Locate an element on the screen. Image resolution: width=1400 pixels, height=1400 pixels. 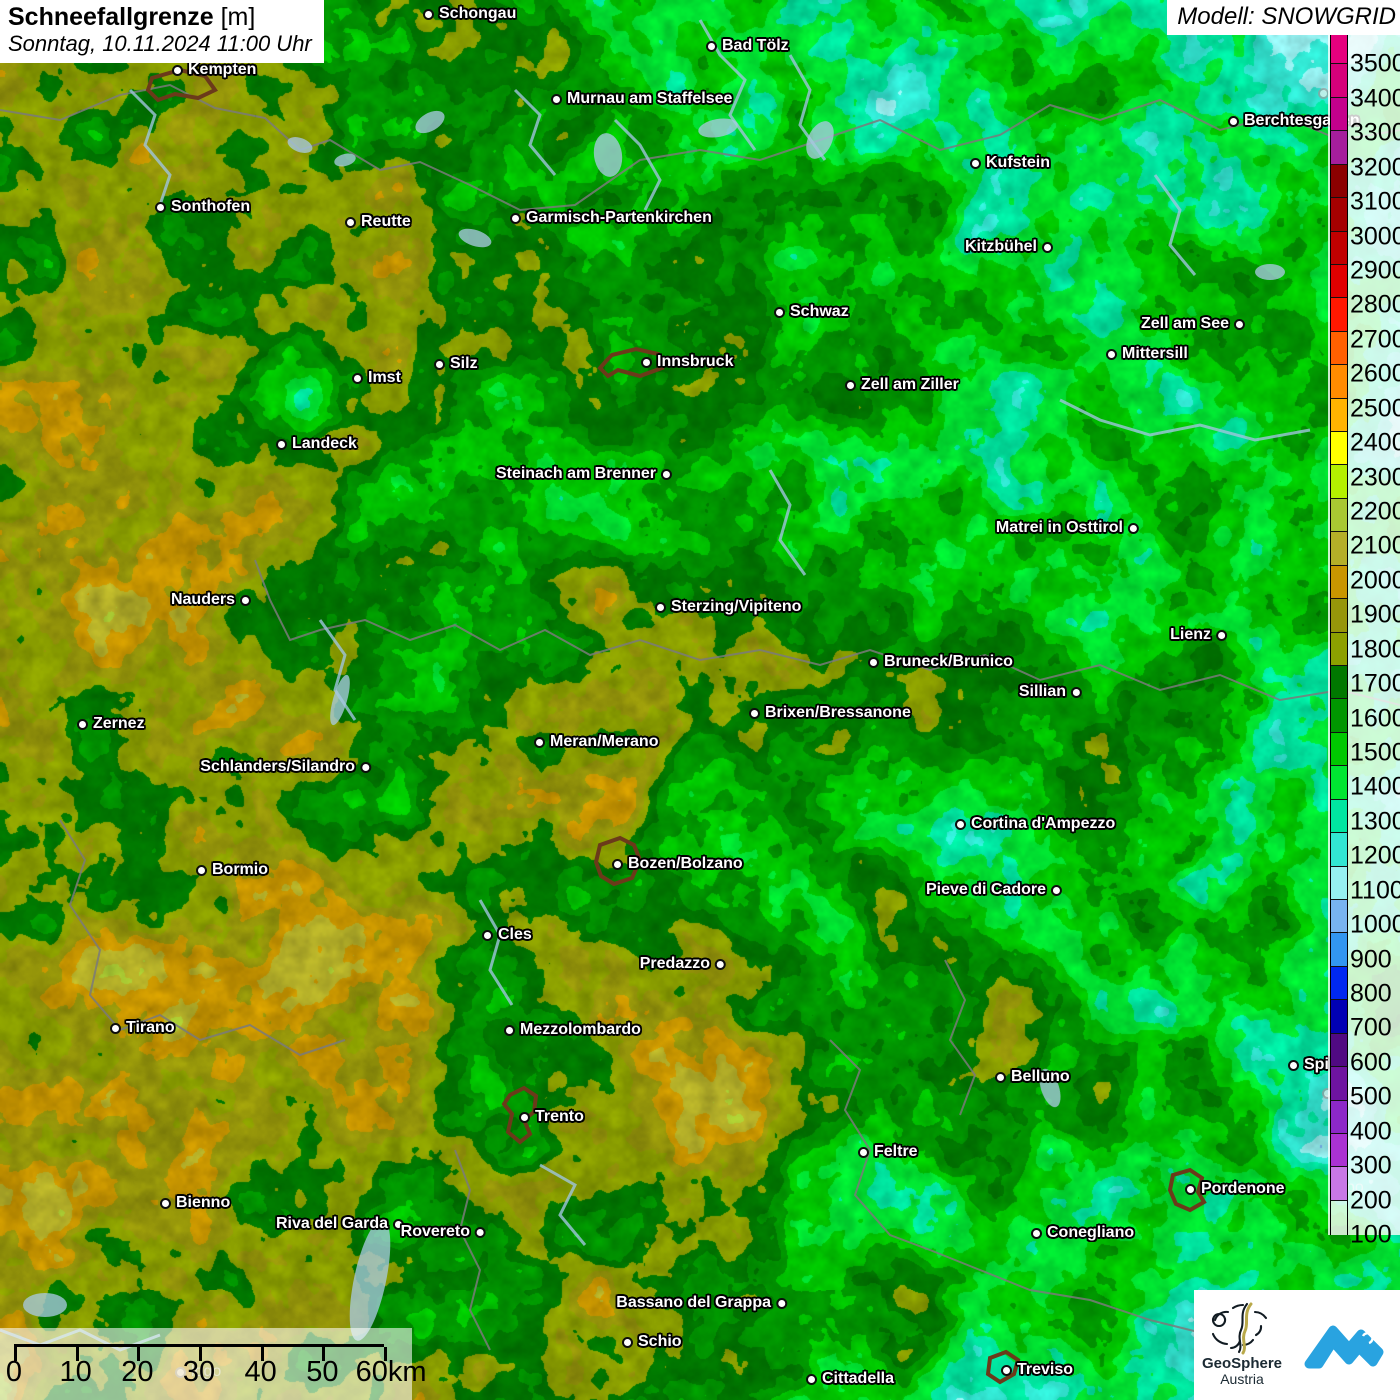
city-marker: Schwaz is located at coordinates (811, 312).